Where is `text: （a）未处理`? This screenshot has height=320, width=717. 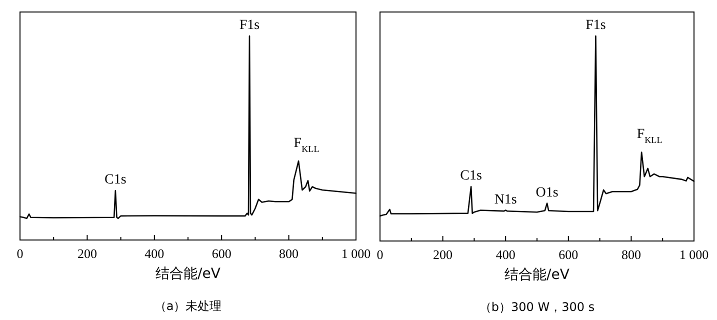 text: （a）未处理 is located at coordinates (188, 306).